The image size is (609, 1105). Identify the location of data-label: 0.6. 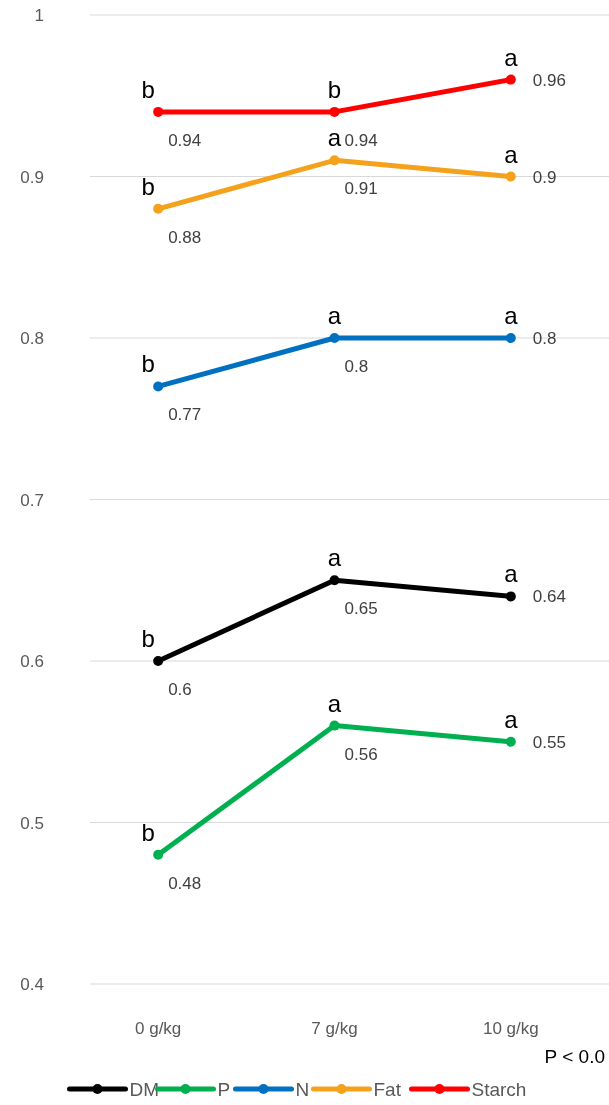
(180, 689).